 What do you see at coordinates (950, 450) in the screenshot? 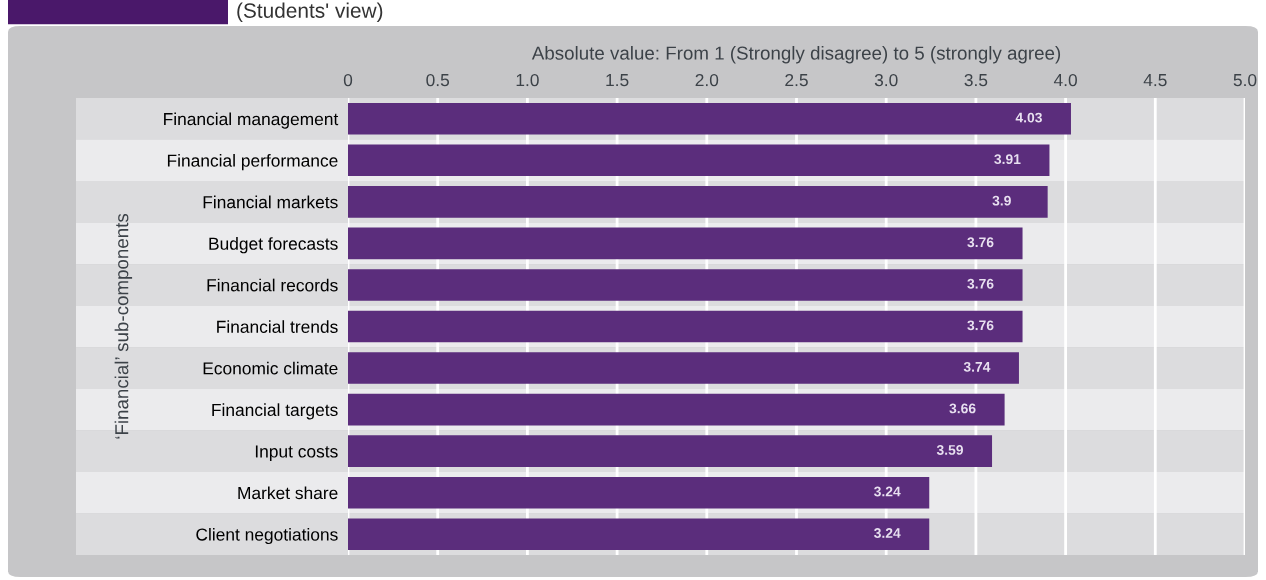
I see `data-label: 3.59` at bounding box center [950, 450].